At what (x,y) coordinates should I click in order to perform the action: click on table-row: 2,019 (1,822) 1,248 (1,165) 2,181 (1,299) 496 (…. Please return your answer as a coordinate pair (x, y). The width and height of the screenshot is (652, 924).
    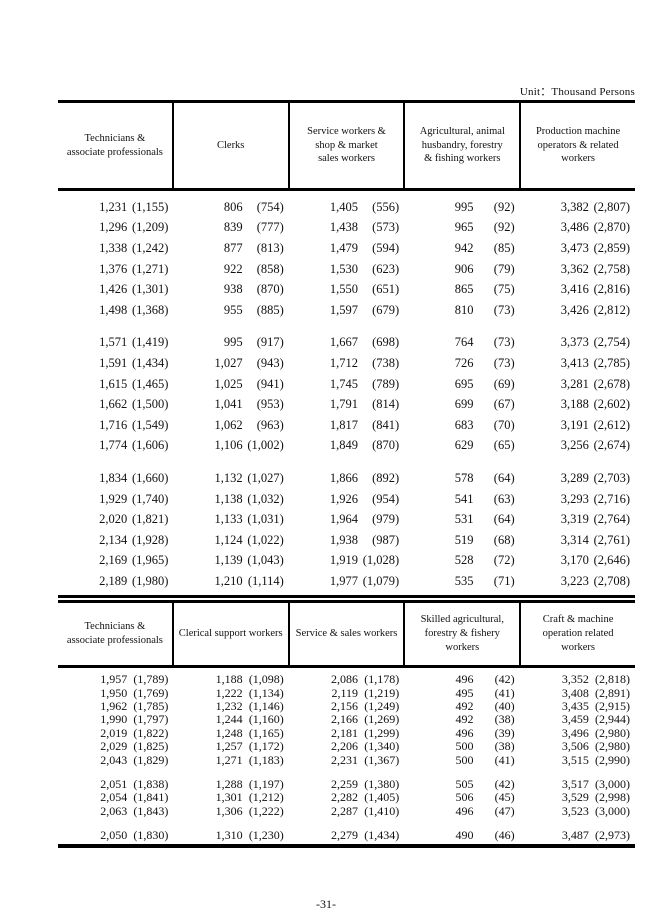
    Looking at the image, I should click on (346, 733).